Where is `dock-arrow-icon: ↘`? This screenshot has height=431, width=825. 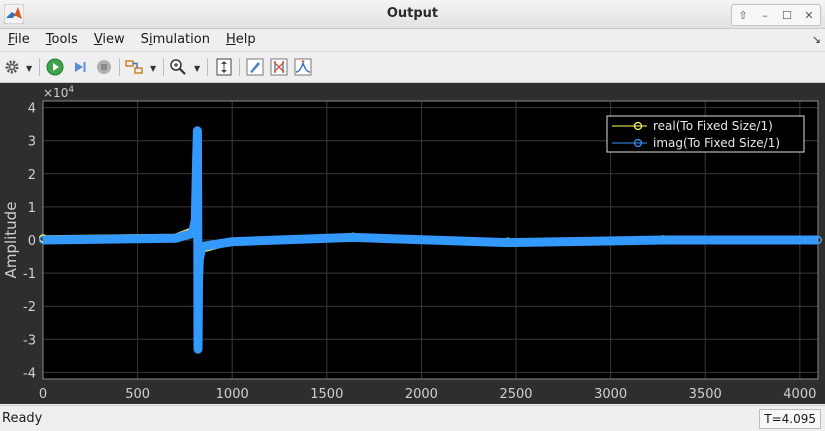
dock-arrow-icon: ↘ is located at coordinates (816, 39).